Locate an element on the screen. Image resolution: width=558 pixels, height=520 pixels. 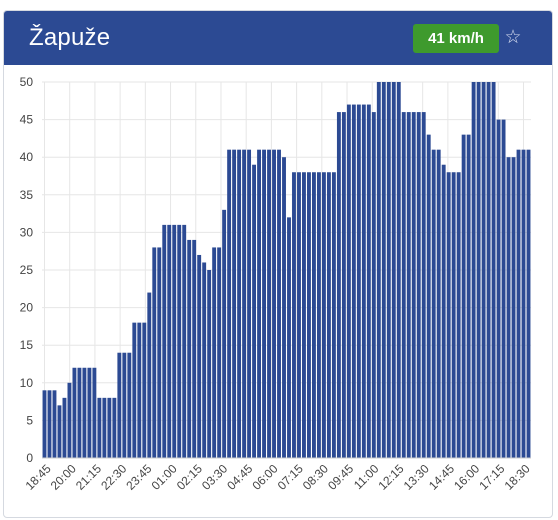
x-tick-label: 12:15 is located at coordinates (391, 476).